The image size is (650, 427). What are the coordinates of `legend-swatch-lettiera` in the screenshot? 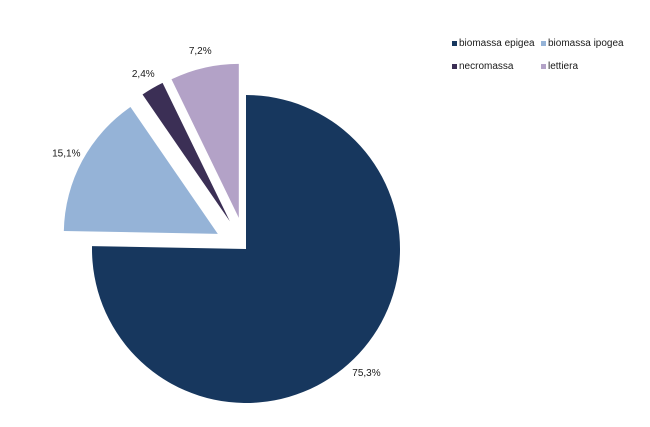 It's located at (543, 66).